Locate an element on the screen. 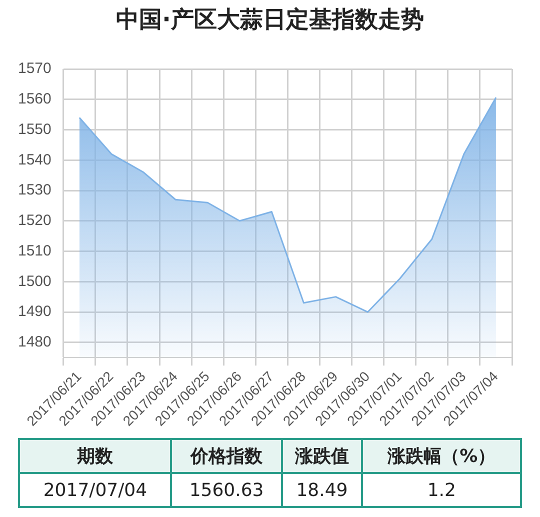 This screenshot has height=517, width=540. text: 价格指数 is located at coordinates (226, 456).